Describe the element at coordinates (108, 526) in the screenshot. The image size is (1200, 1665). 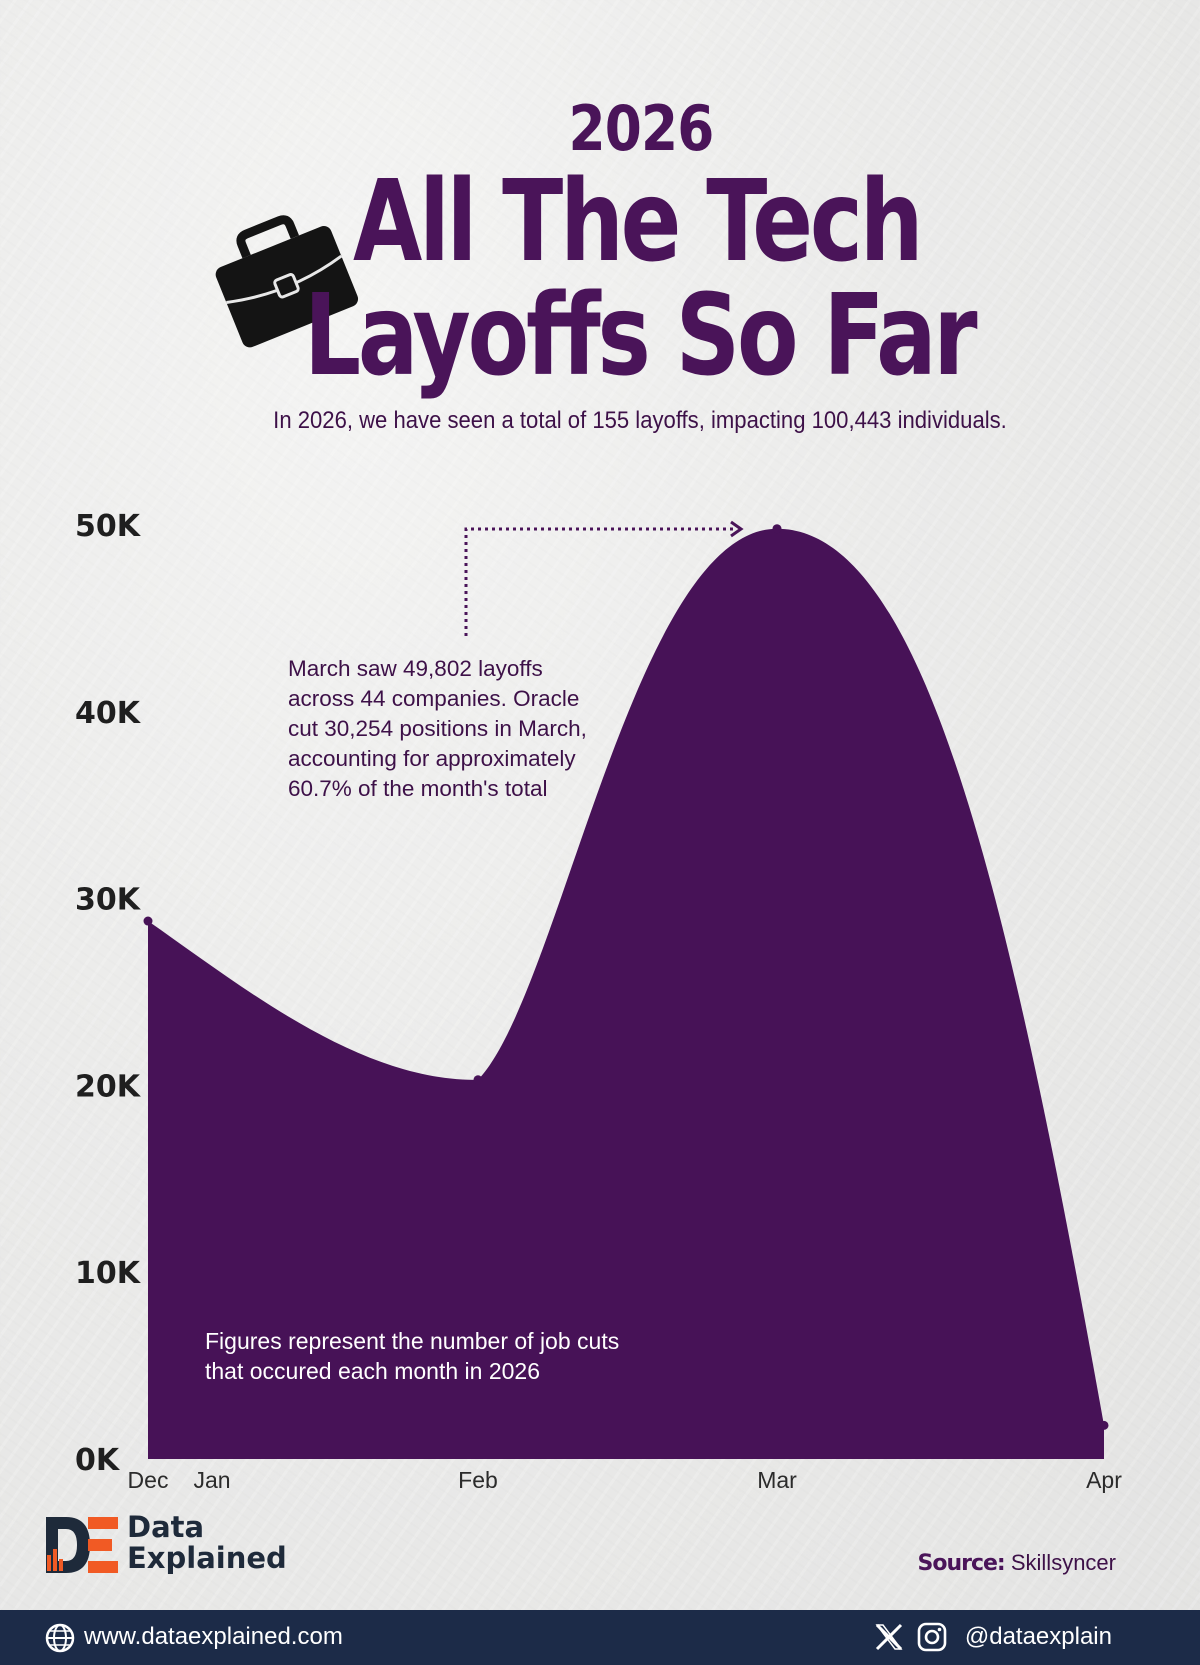
I see `y-tick-label: 50K` at that location.